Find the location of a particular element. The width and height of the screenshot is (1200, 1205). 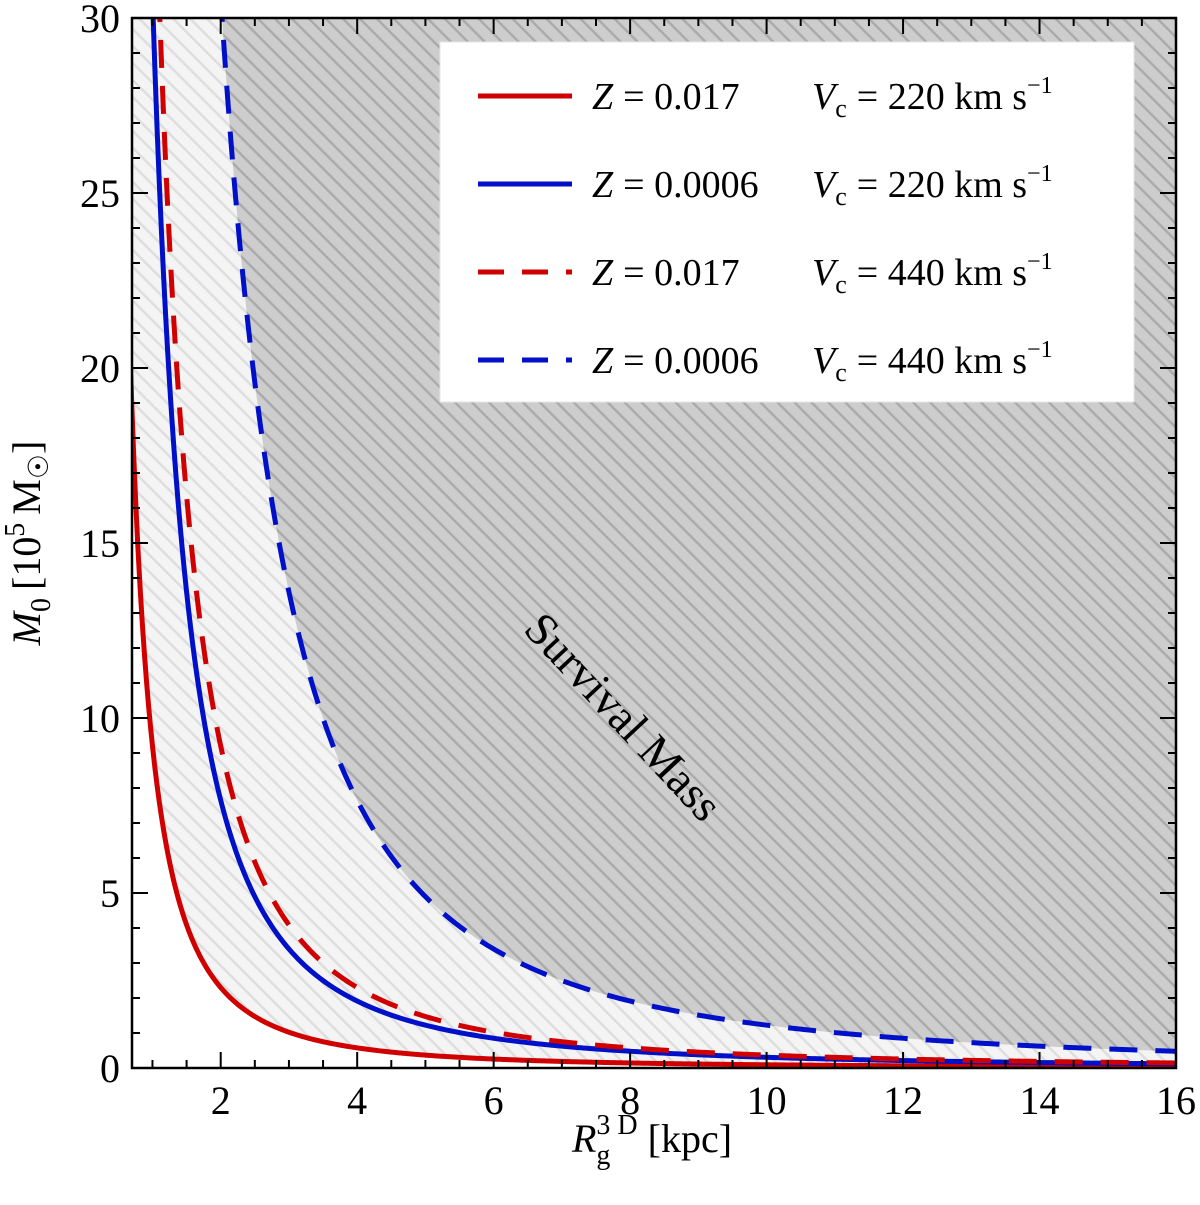

x-tick-label: 2 is located at coordinates (221, 1100).